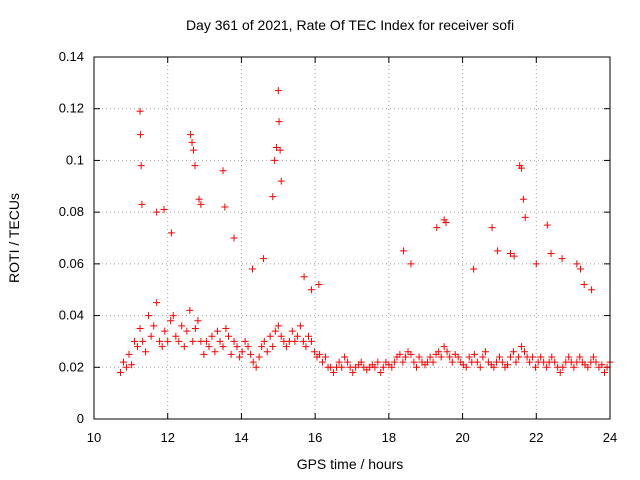  I want to click on x-tick-label: 14, so click(241, 437).